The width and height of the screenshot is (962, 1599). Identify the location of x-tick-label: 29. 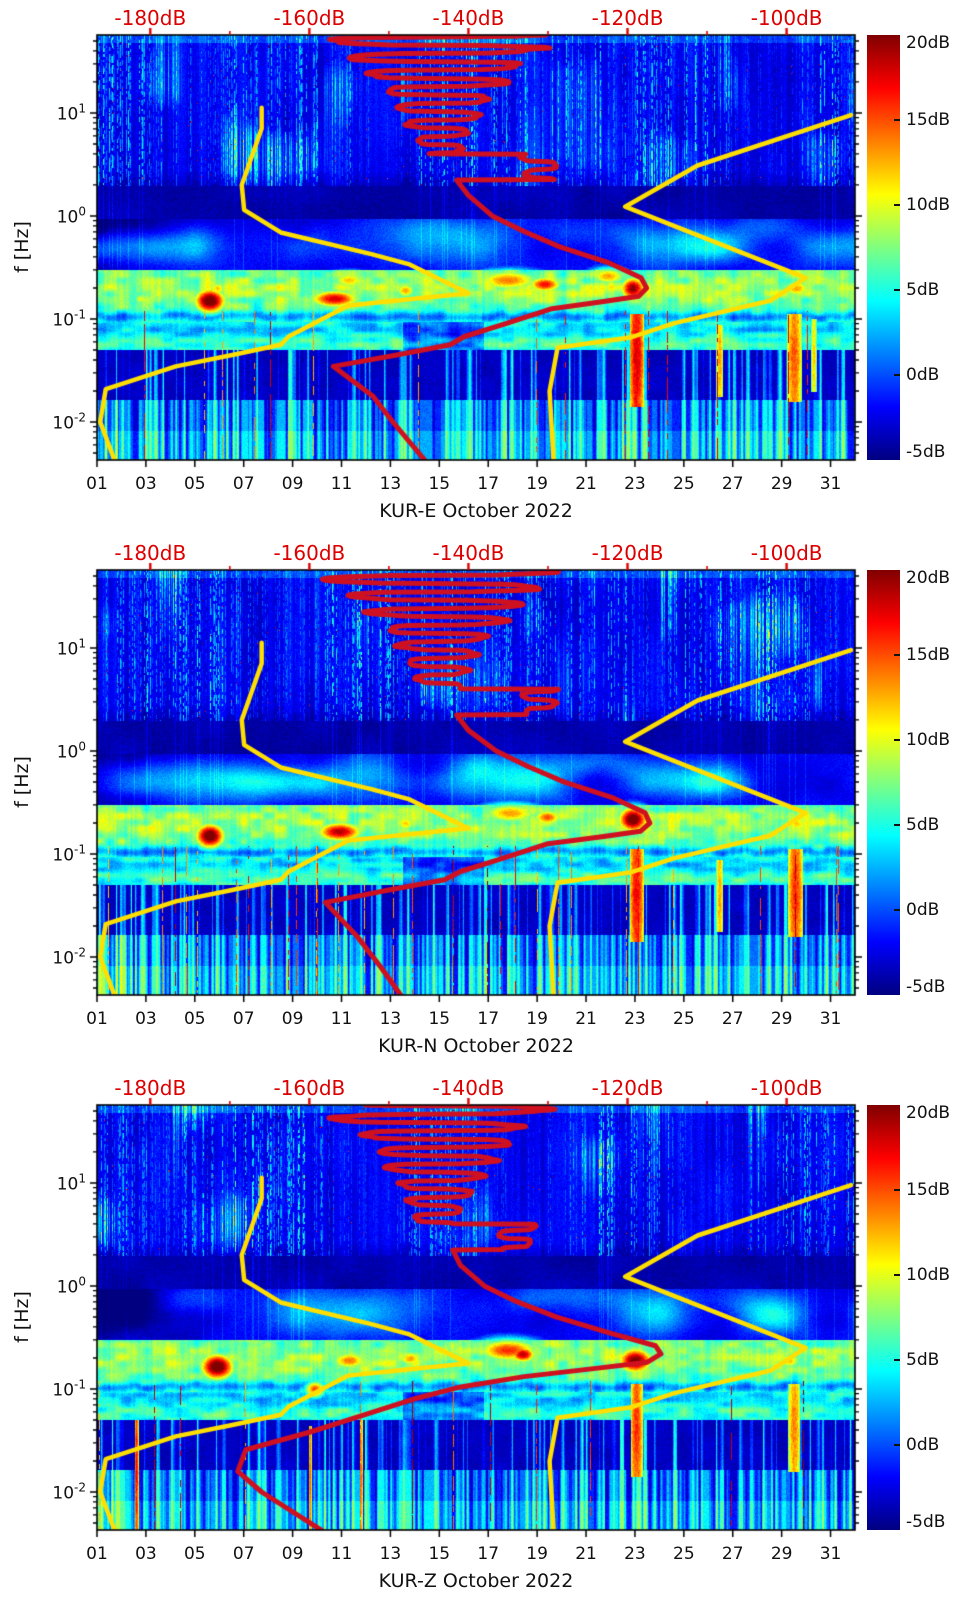
(781, 1019).